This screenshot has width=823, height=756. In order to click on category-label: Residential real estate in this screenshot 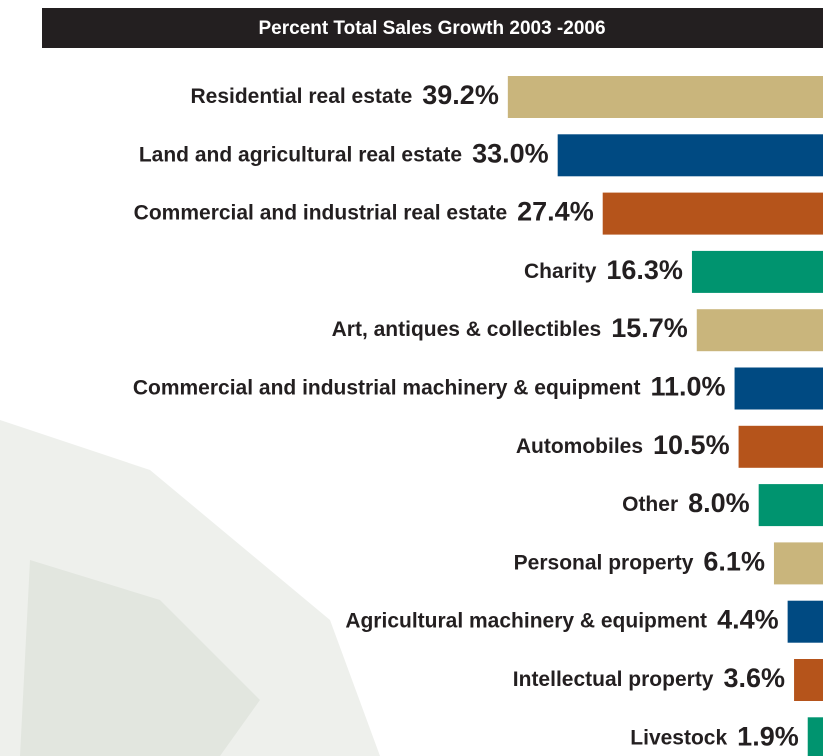, I will do `click(301, 96)`.